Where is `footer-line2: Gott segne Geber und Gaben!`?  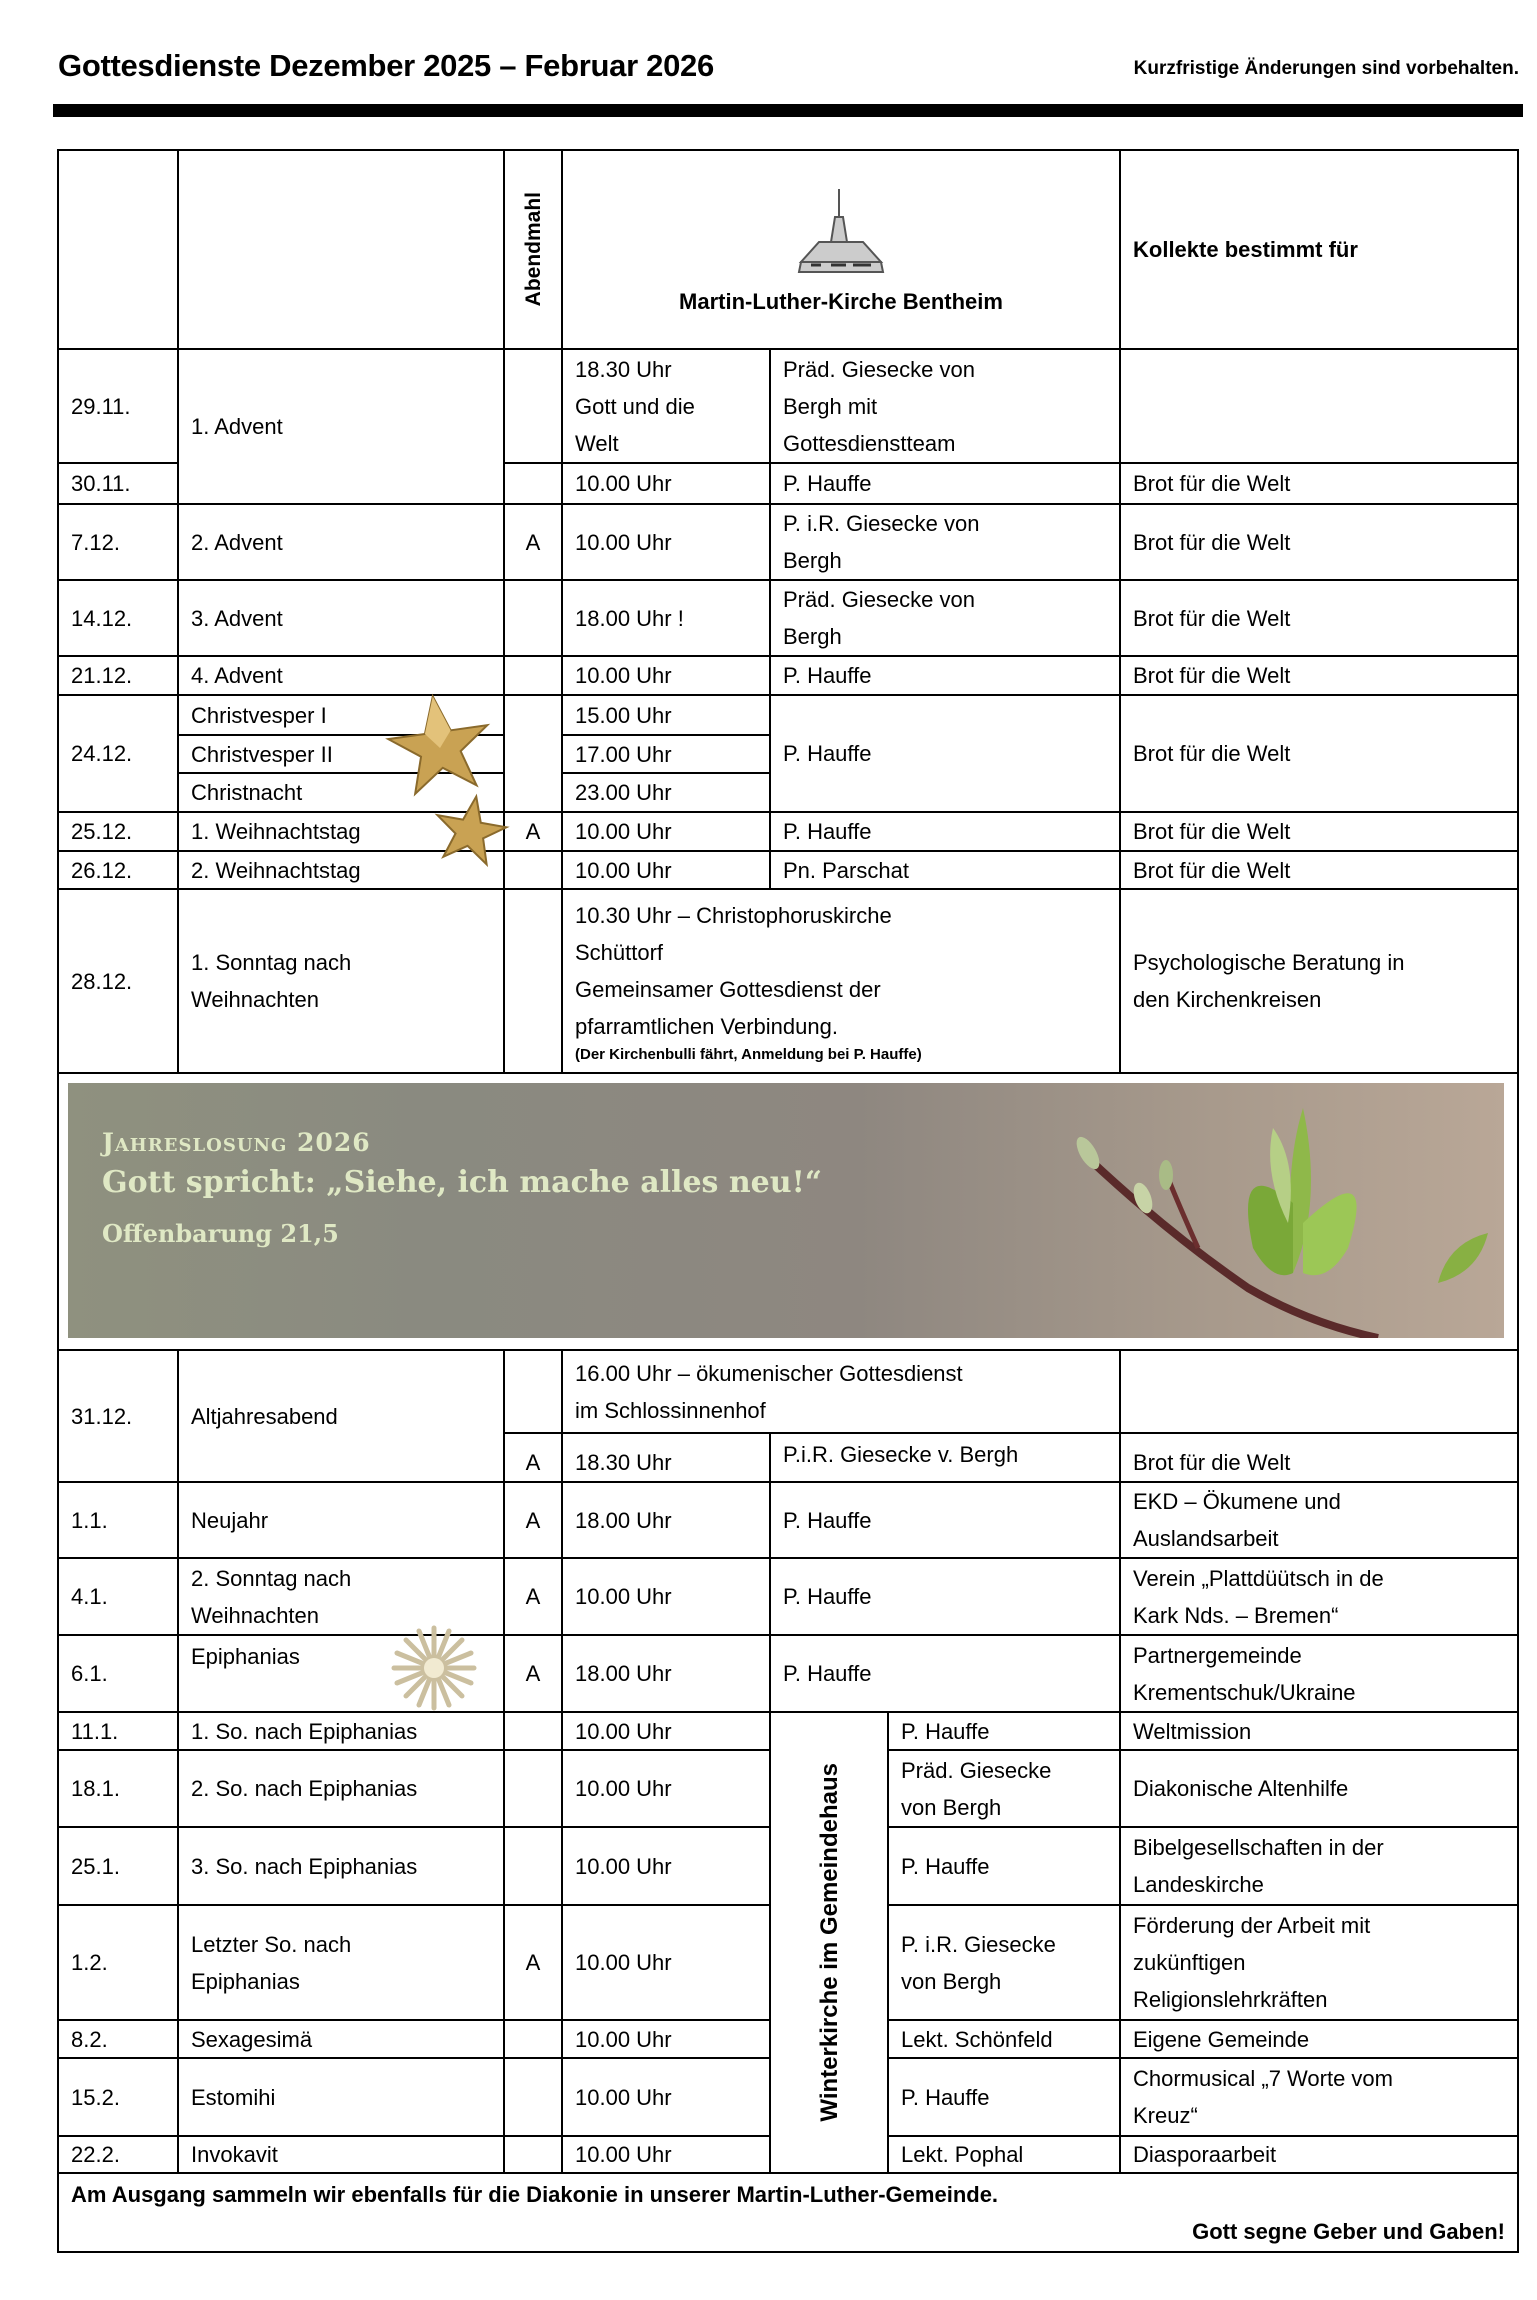
footer-line2: Gott segne Geber und Gaben! is located at coordinates (1348, 2231).